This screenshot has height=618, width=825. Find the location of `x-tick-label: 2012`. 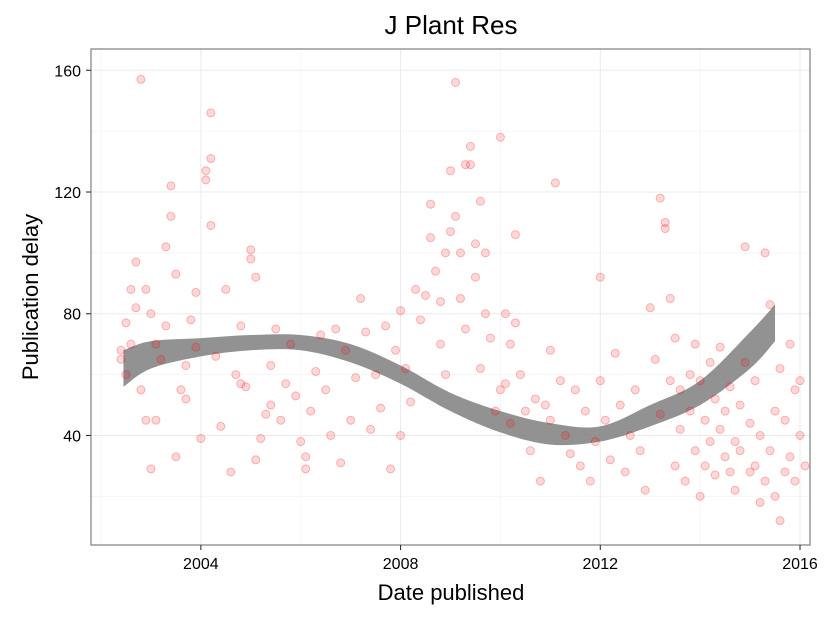

x-tick-label: 2012 is located at coordinates (600, 564).